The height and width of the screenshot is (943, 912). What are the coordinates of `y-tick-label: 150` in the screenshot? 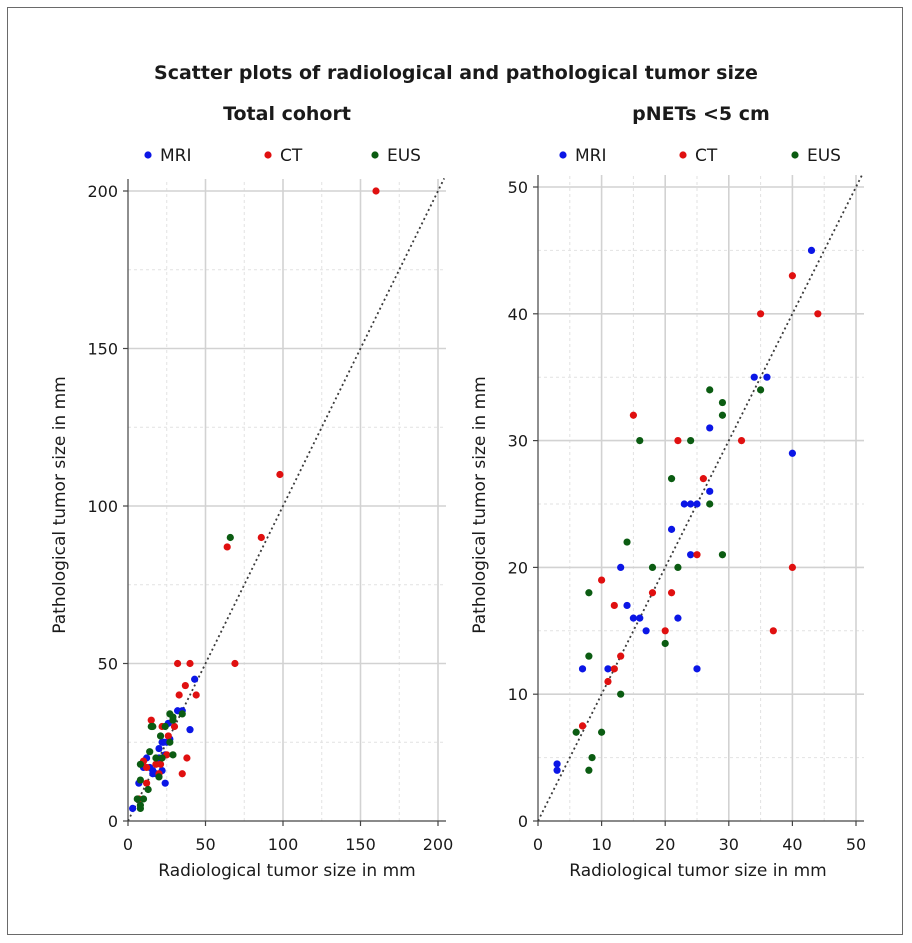 It's located at (102, 349).